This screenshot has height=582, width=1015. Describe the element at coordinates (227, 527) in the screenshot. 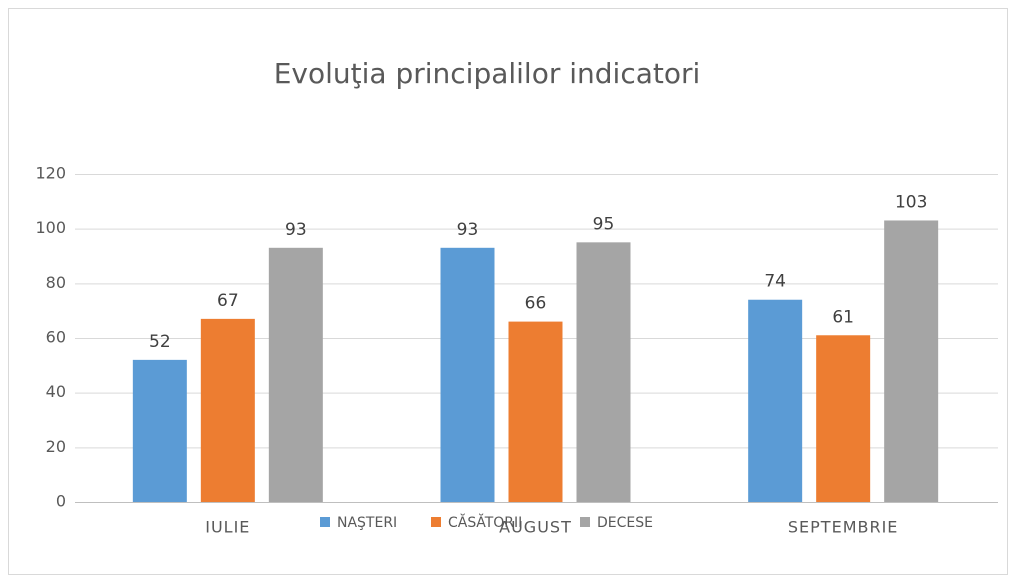

I see `x-tick-label: IULIE` at that location.